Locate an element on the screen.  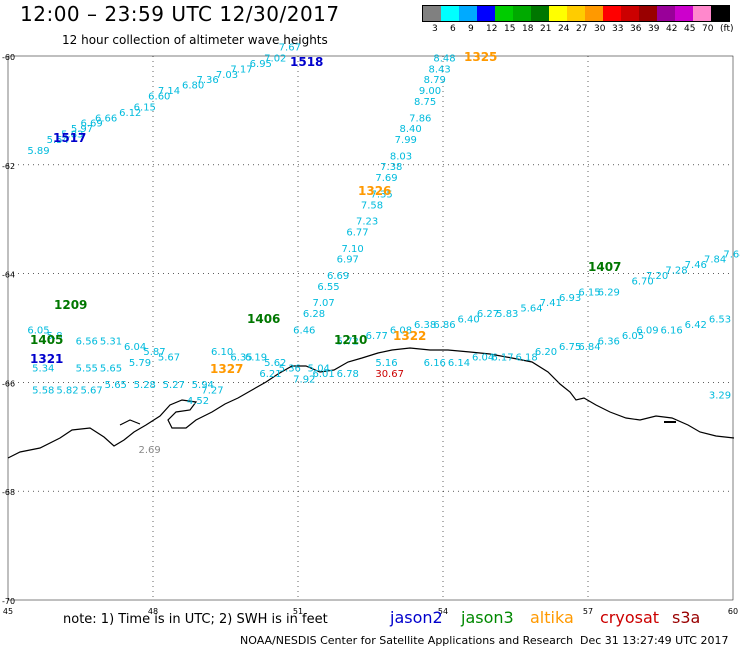
track-id-label: 1518 is located at coordinates (306, 62).